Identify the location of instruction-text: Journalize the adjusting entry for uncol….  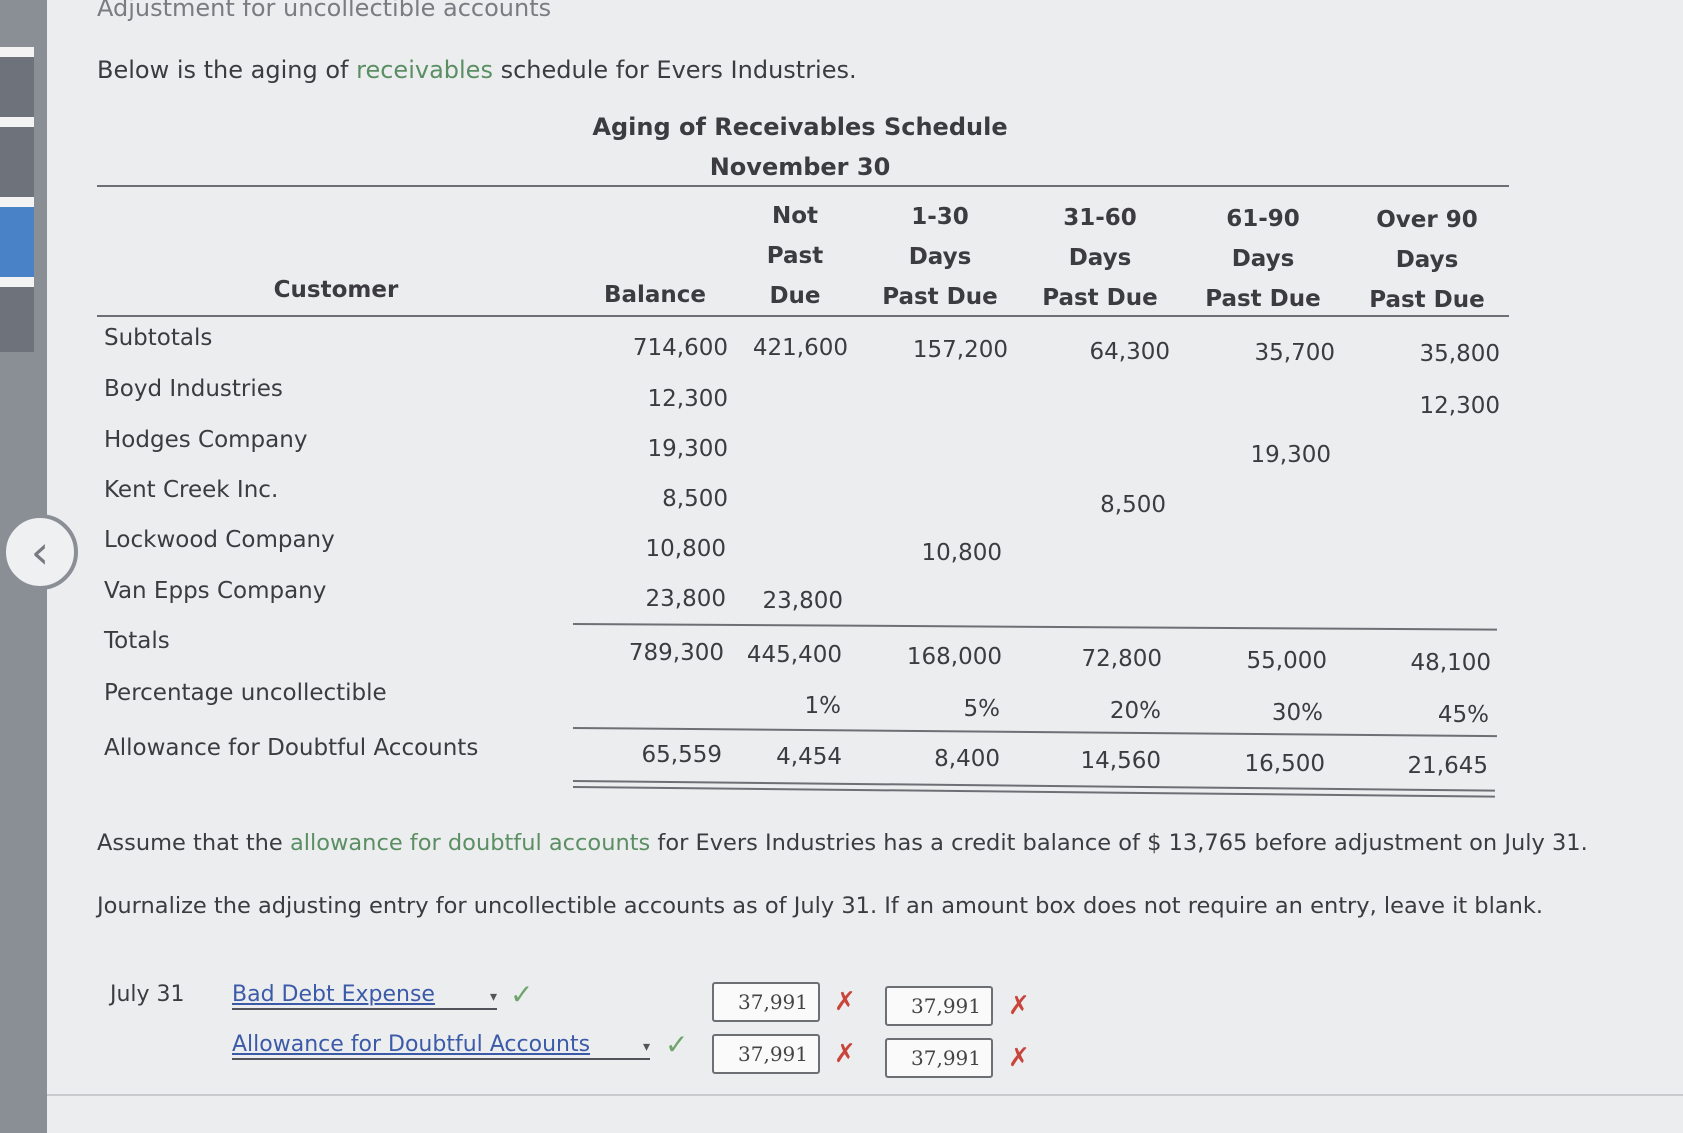
(820, 906).